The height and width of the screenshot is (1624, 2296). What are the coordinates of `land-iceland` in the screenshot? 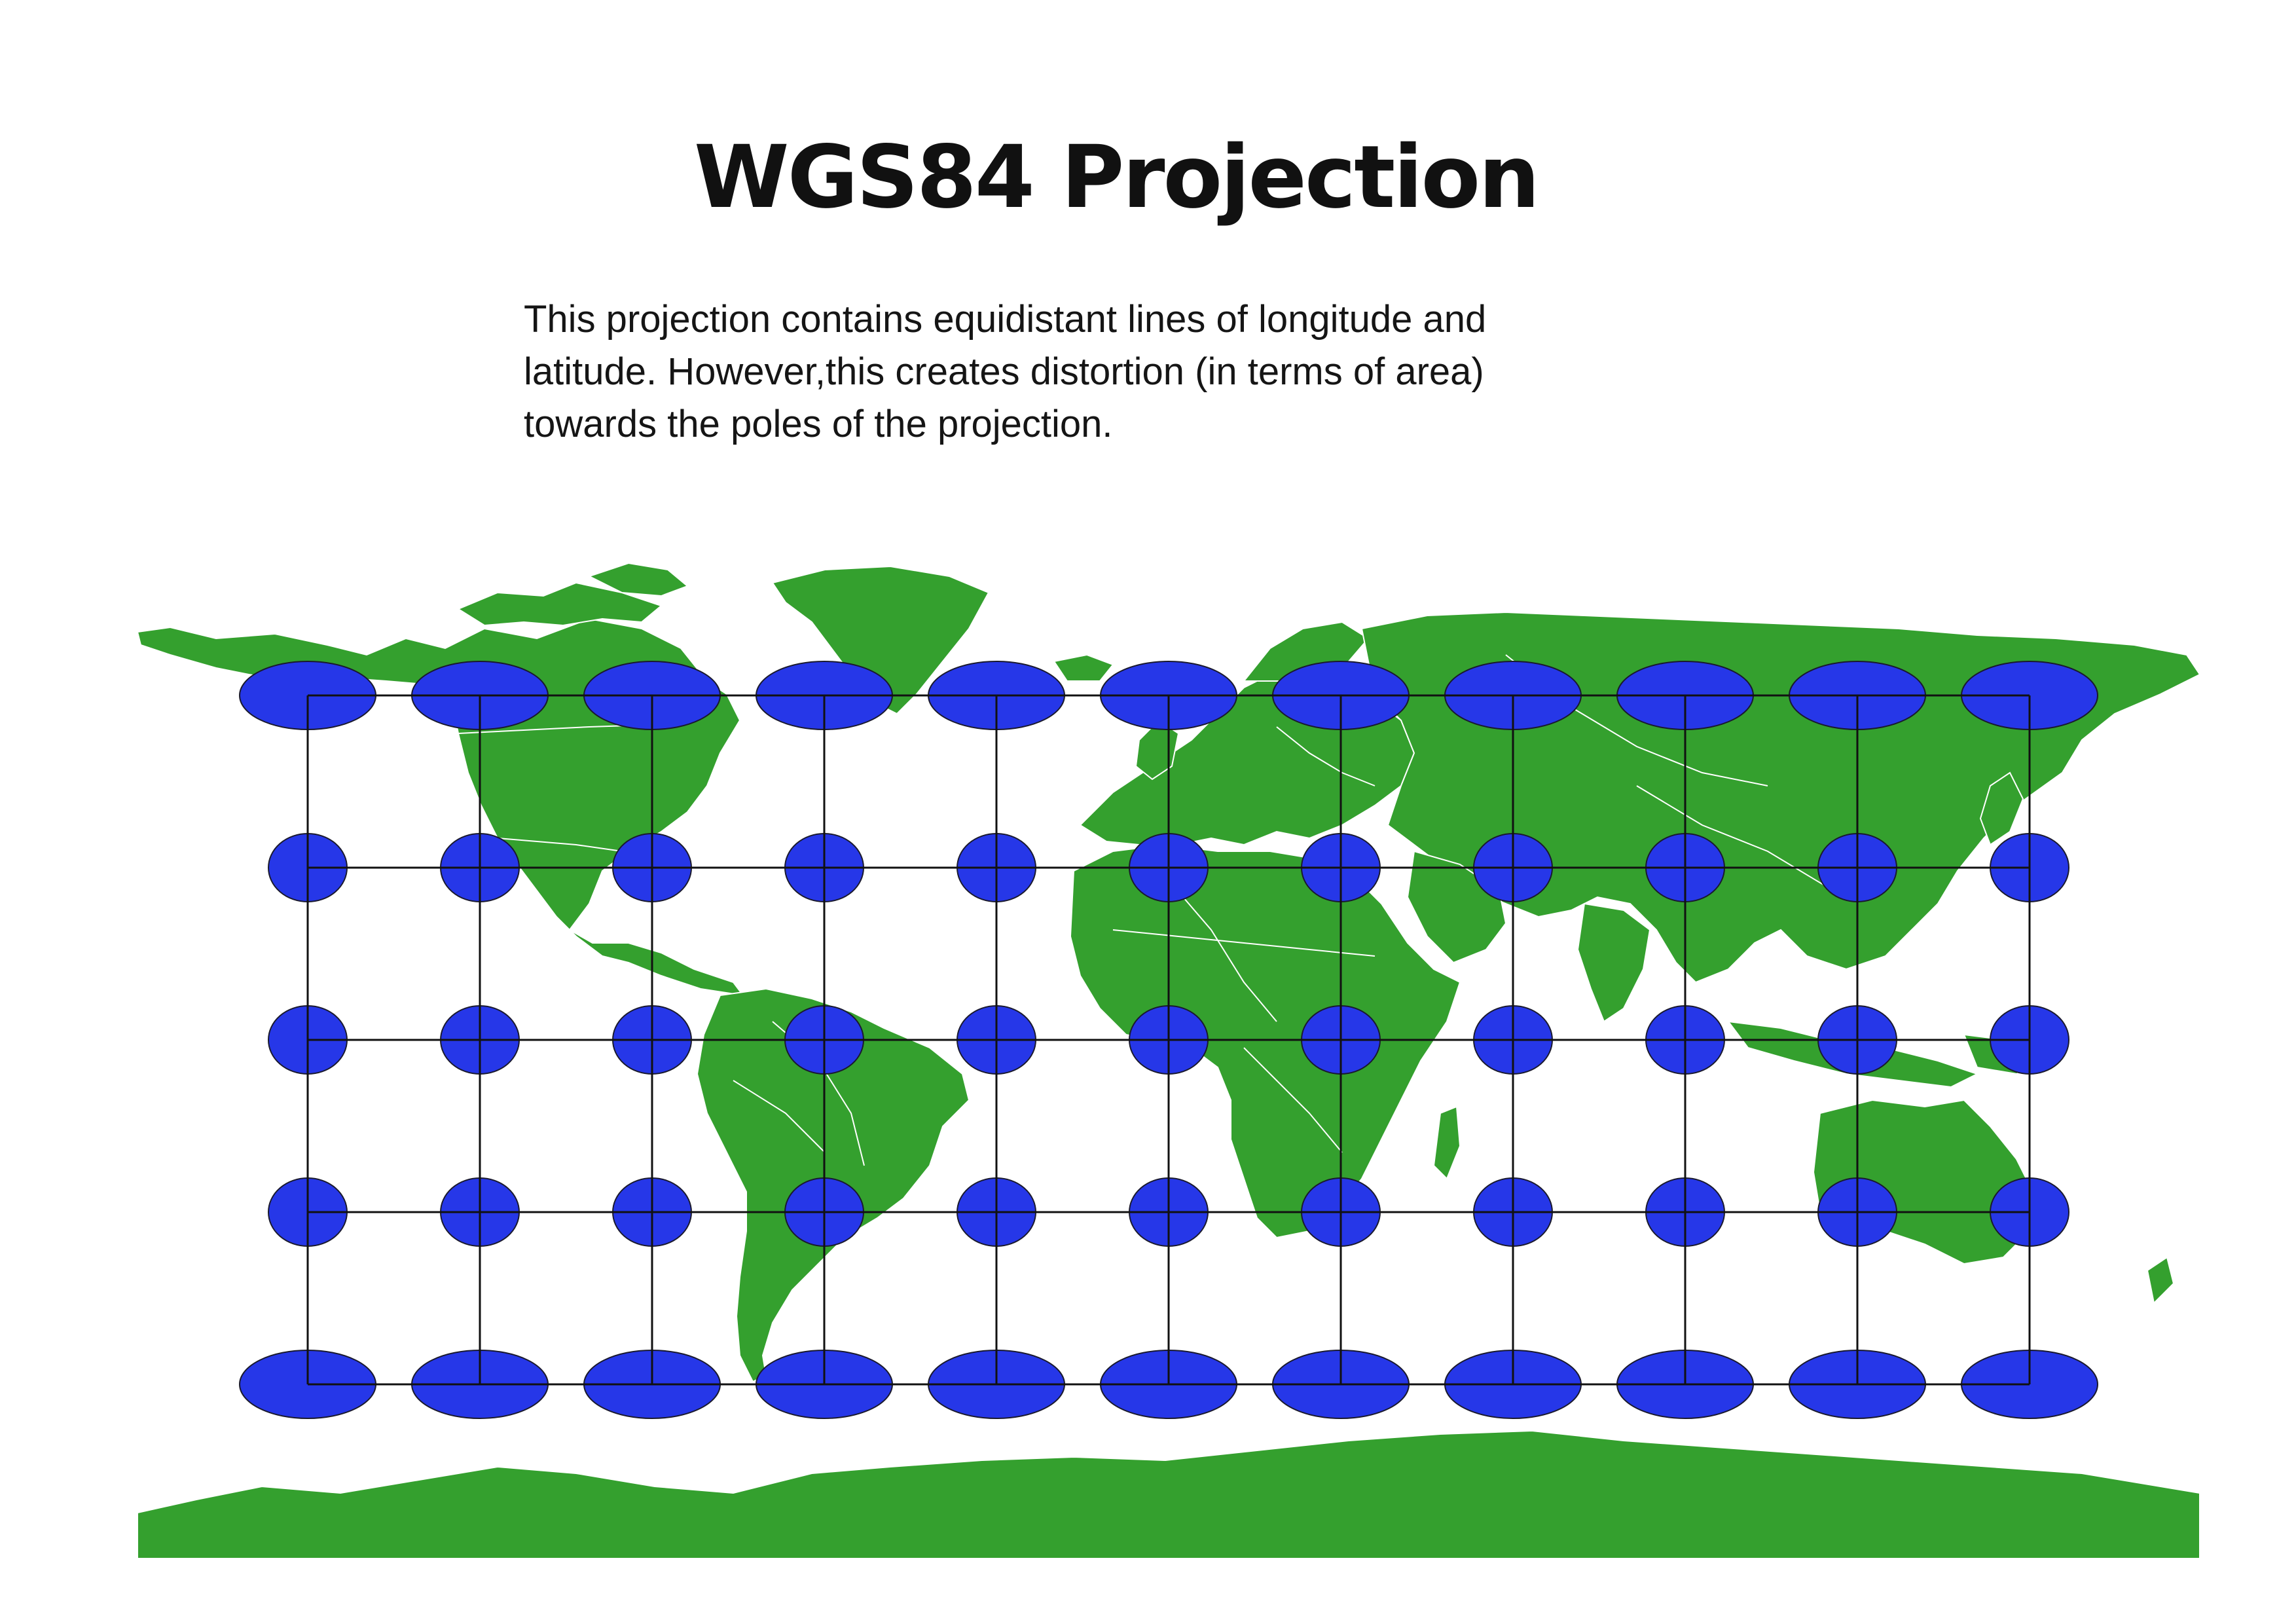 It's located at (1083, 668).